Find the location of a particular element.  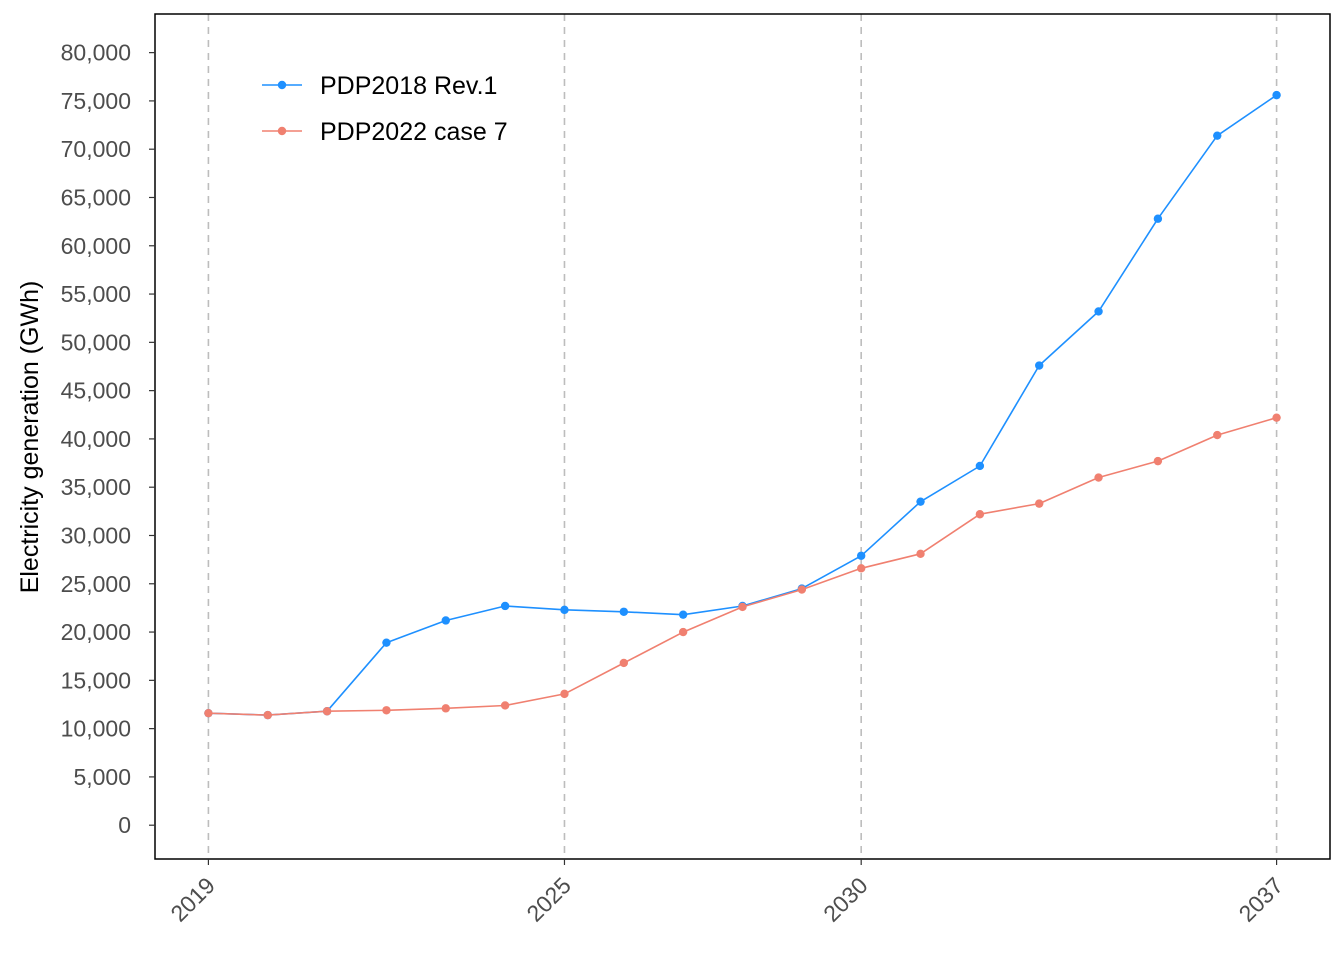

legend-label-2: PDP2022 case 7 is located at coordinates (414, 132).